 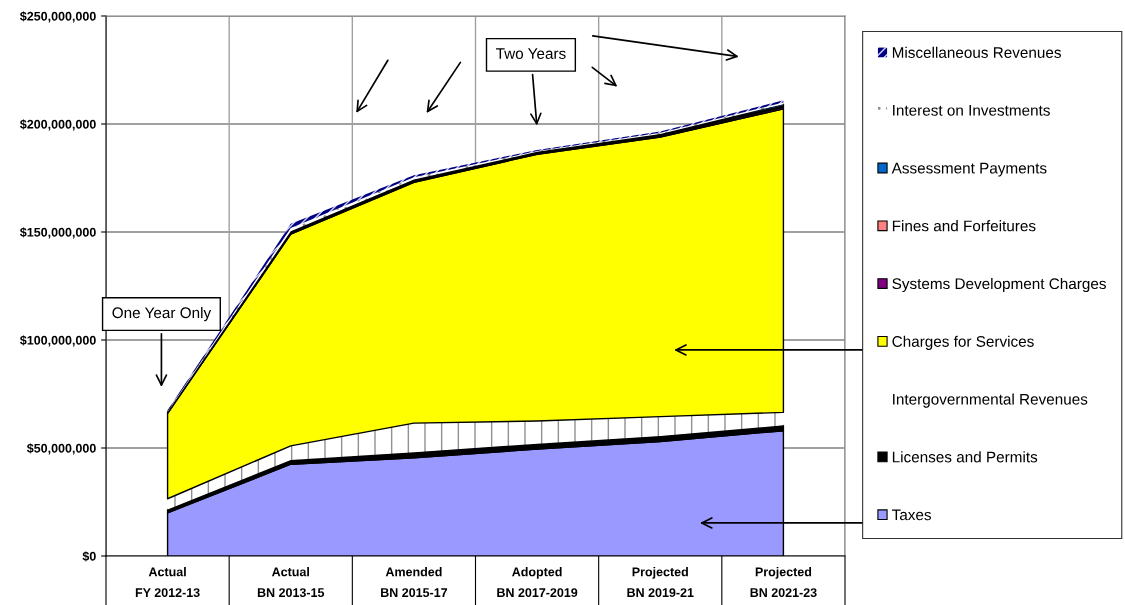 What do you see at coordinates (783, 582) in the screenshot?
I see `x-tick-label: Projected BN 2021-23` at bounding box center [783, 582].